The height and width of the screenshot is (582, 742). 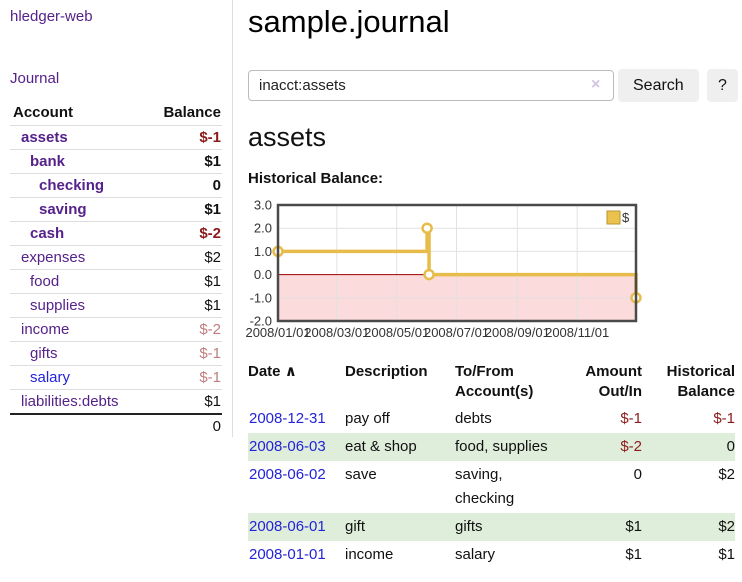 What do you see at coordinates (183, 425) in the screenshot?
I see `accounts-total-value: 0` at bounding box center [183, 425].